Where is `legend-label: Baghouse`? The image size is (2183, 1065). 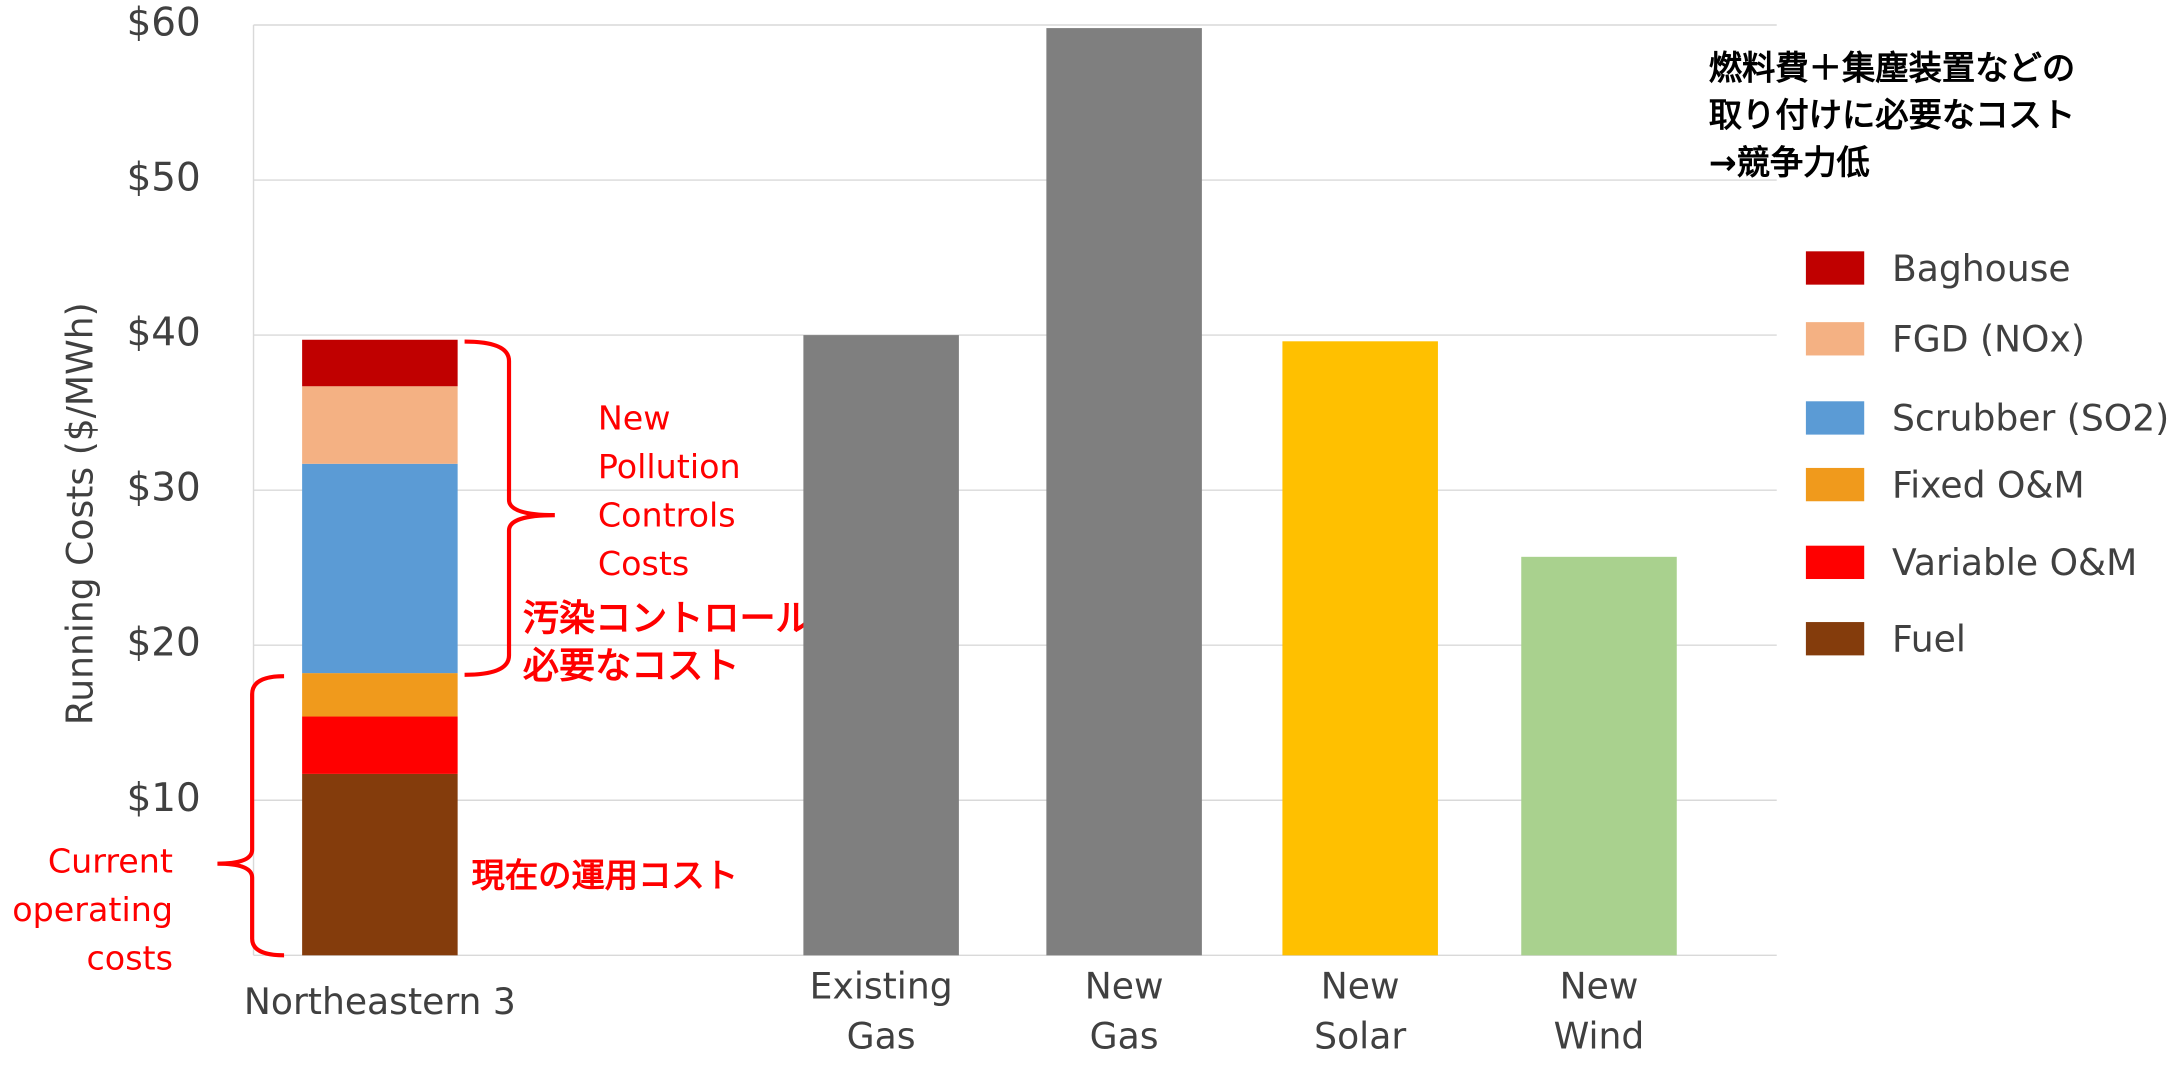 legend-label: Baghouse is located at coordinates (1981, 268).